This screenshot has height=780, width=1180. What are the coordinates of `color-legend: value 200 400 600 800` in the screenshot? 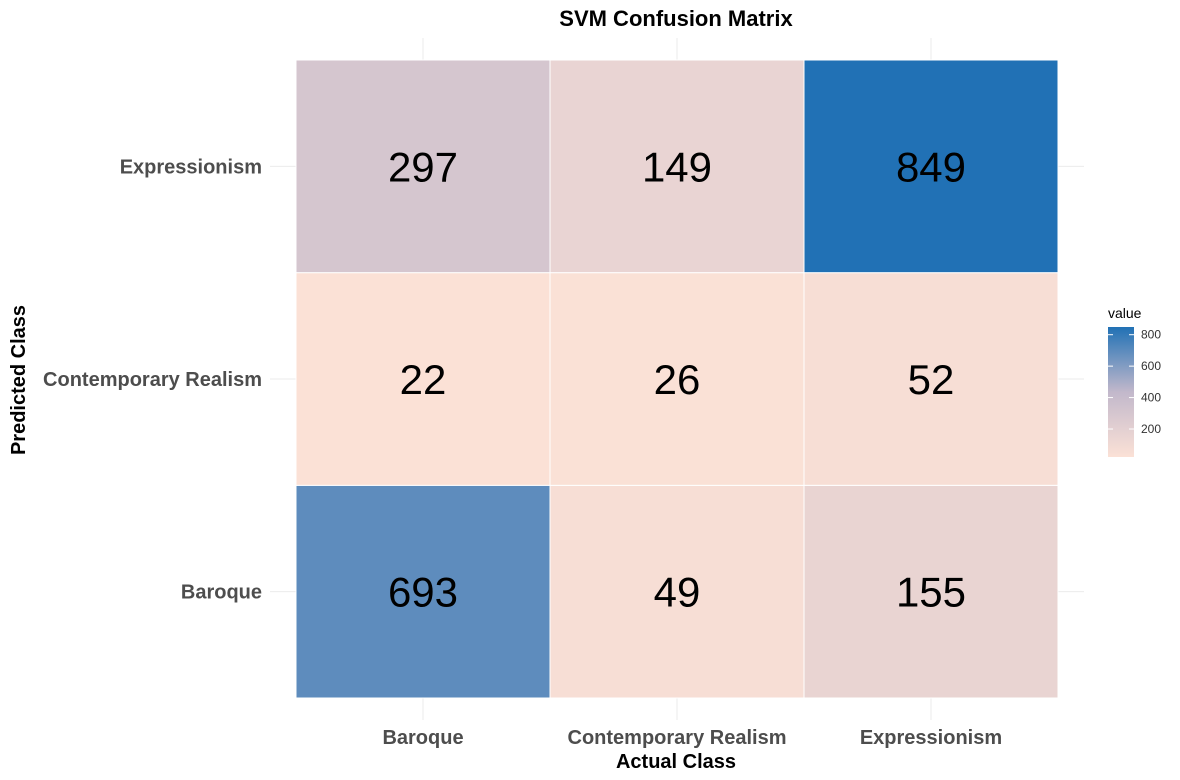 It's located at (1134, 381).